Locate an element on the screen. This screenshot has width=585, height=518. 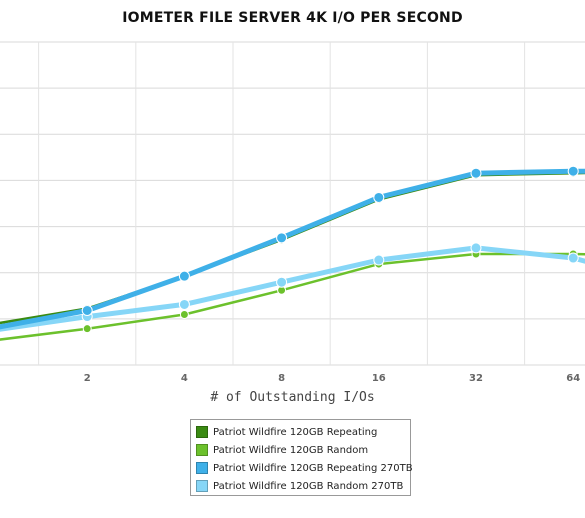
legend-item: Patriot Wildfire 120GB Random 270TB is located at coordinates (303, 486).